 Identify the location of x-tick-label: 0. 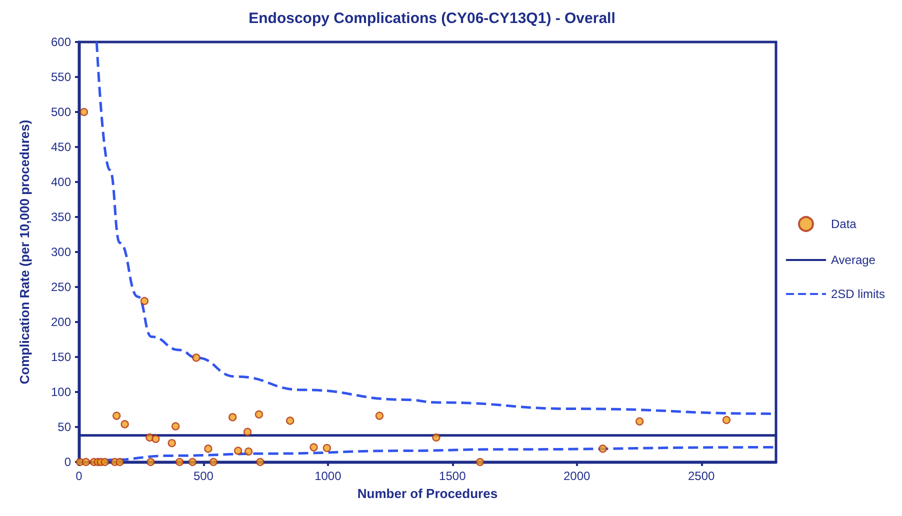
(79, 476).